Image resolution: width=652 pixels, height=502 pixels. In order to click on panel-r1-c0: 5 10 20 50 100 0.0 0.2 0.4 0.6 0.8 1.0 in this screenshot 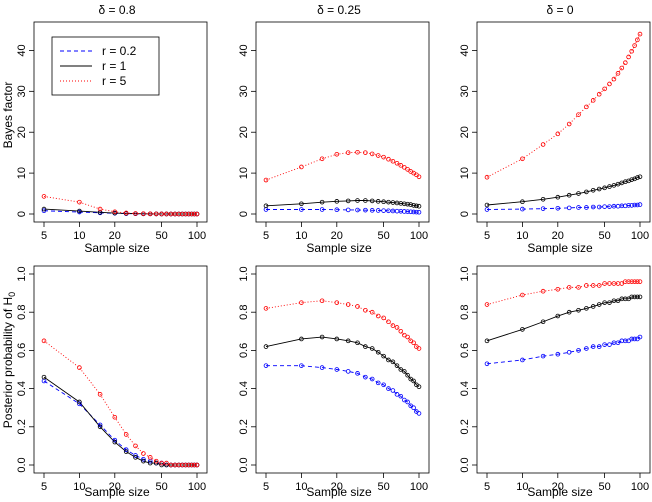, I will do `click(112, 379)`.